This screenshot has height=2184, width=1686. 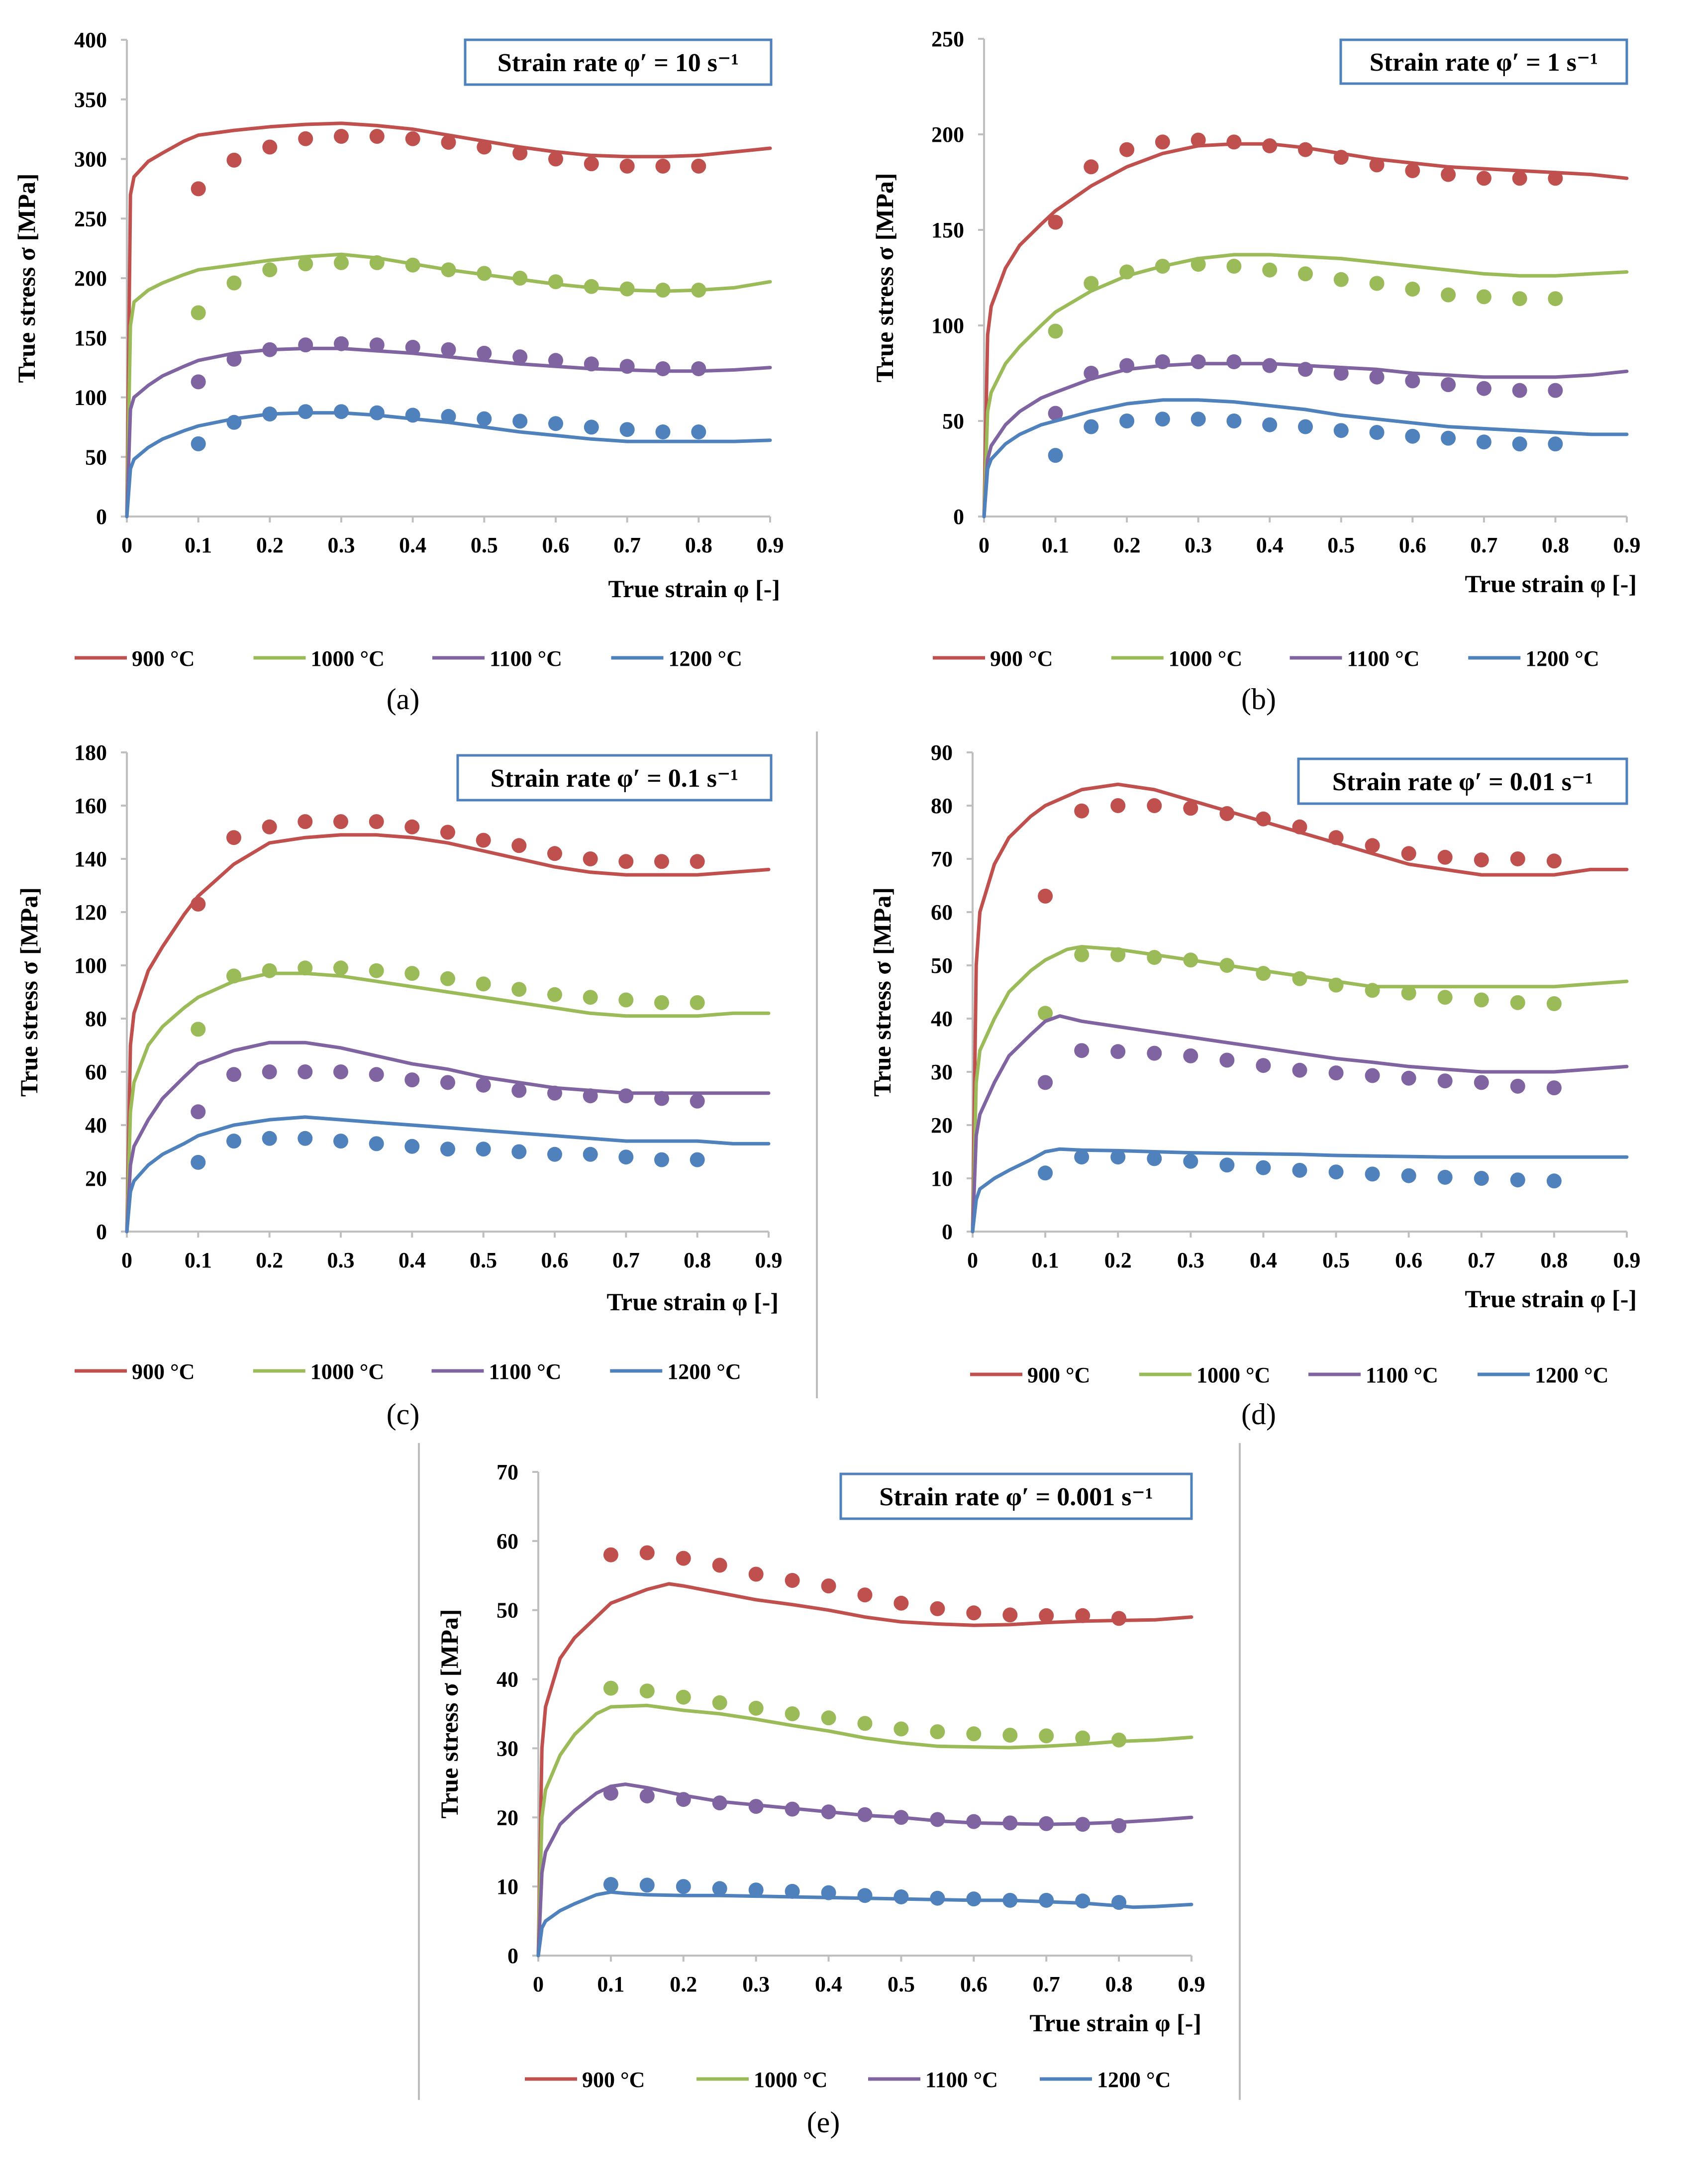 I want to click on chart-title-box, so click(x=614, y=778).